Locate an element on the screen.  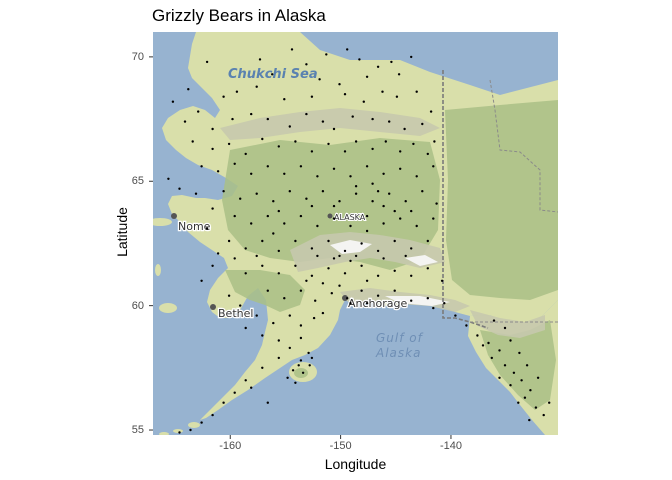
saint-lawrence-island is located at coordinates (162, 222).